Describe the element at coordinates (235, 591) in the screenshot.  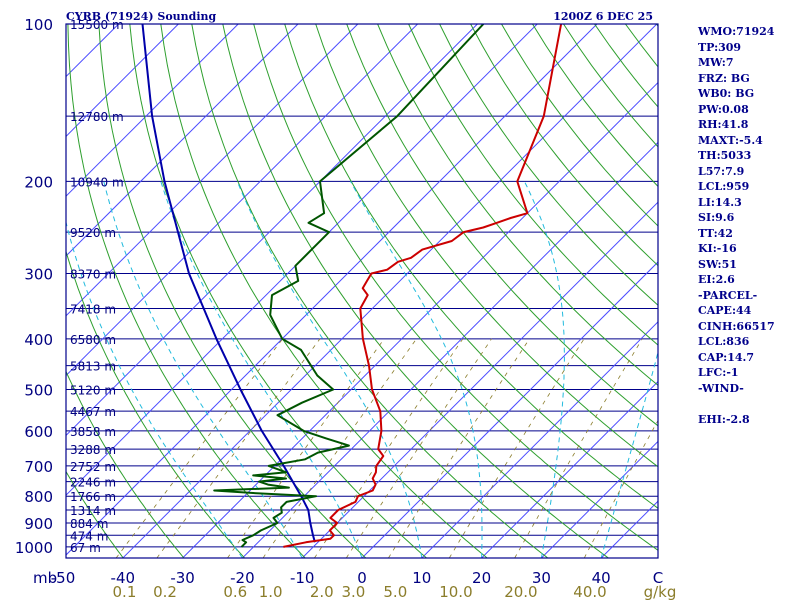
I see `mixing-ratio-tick-label: 0.6` at that location.